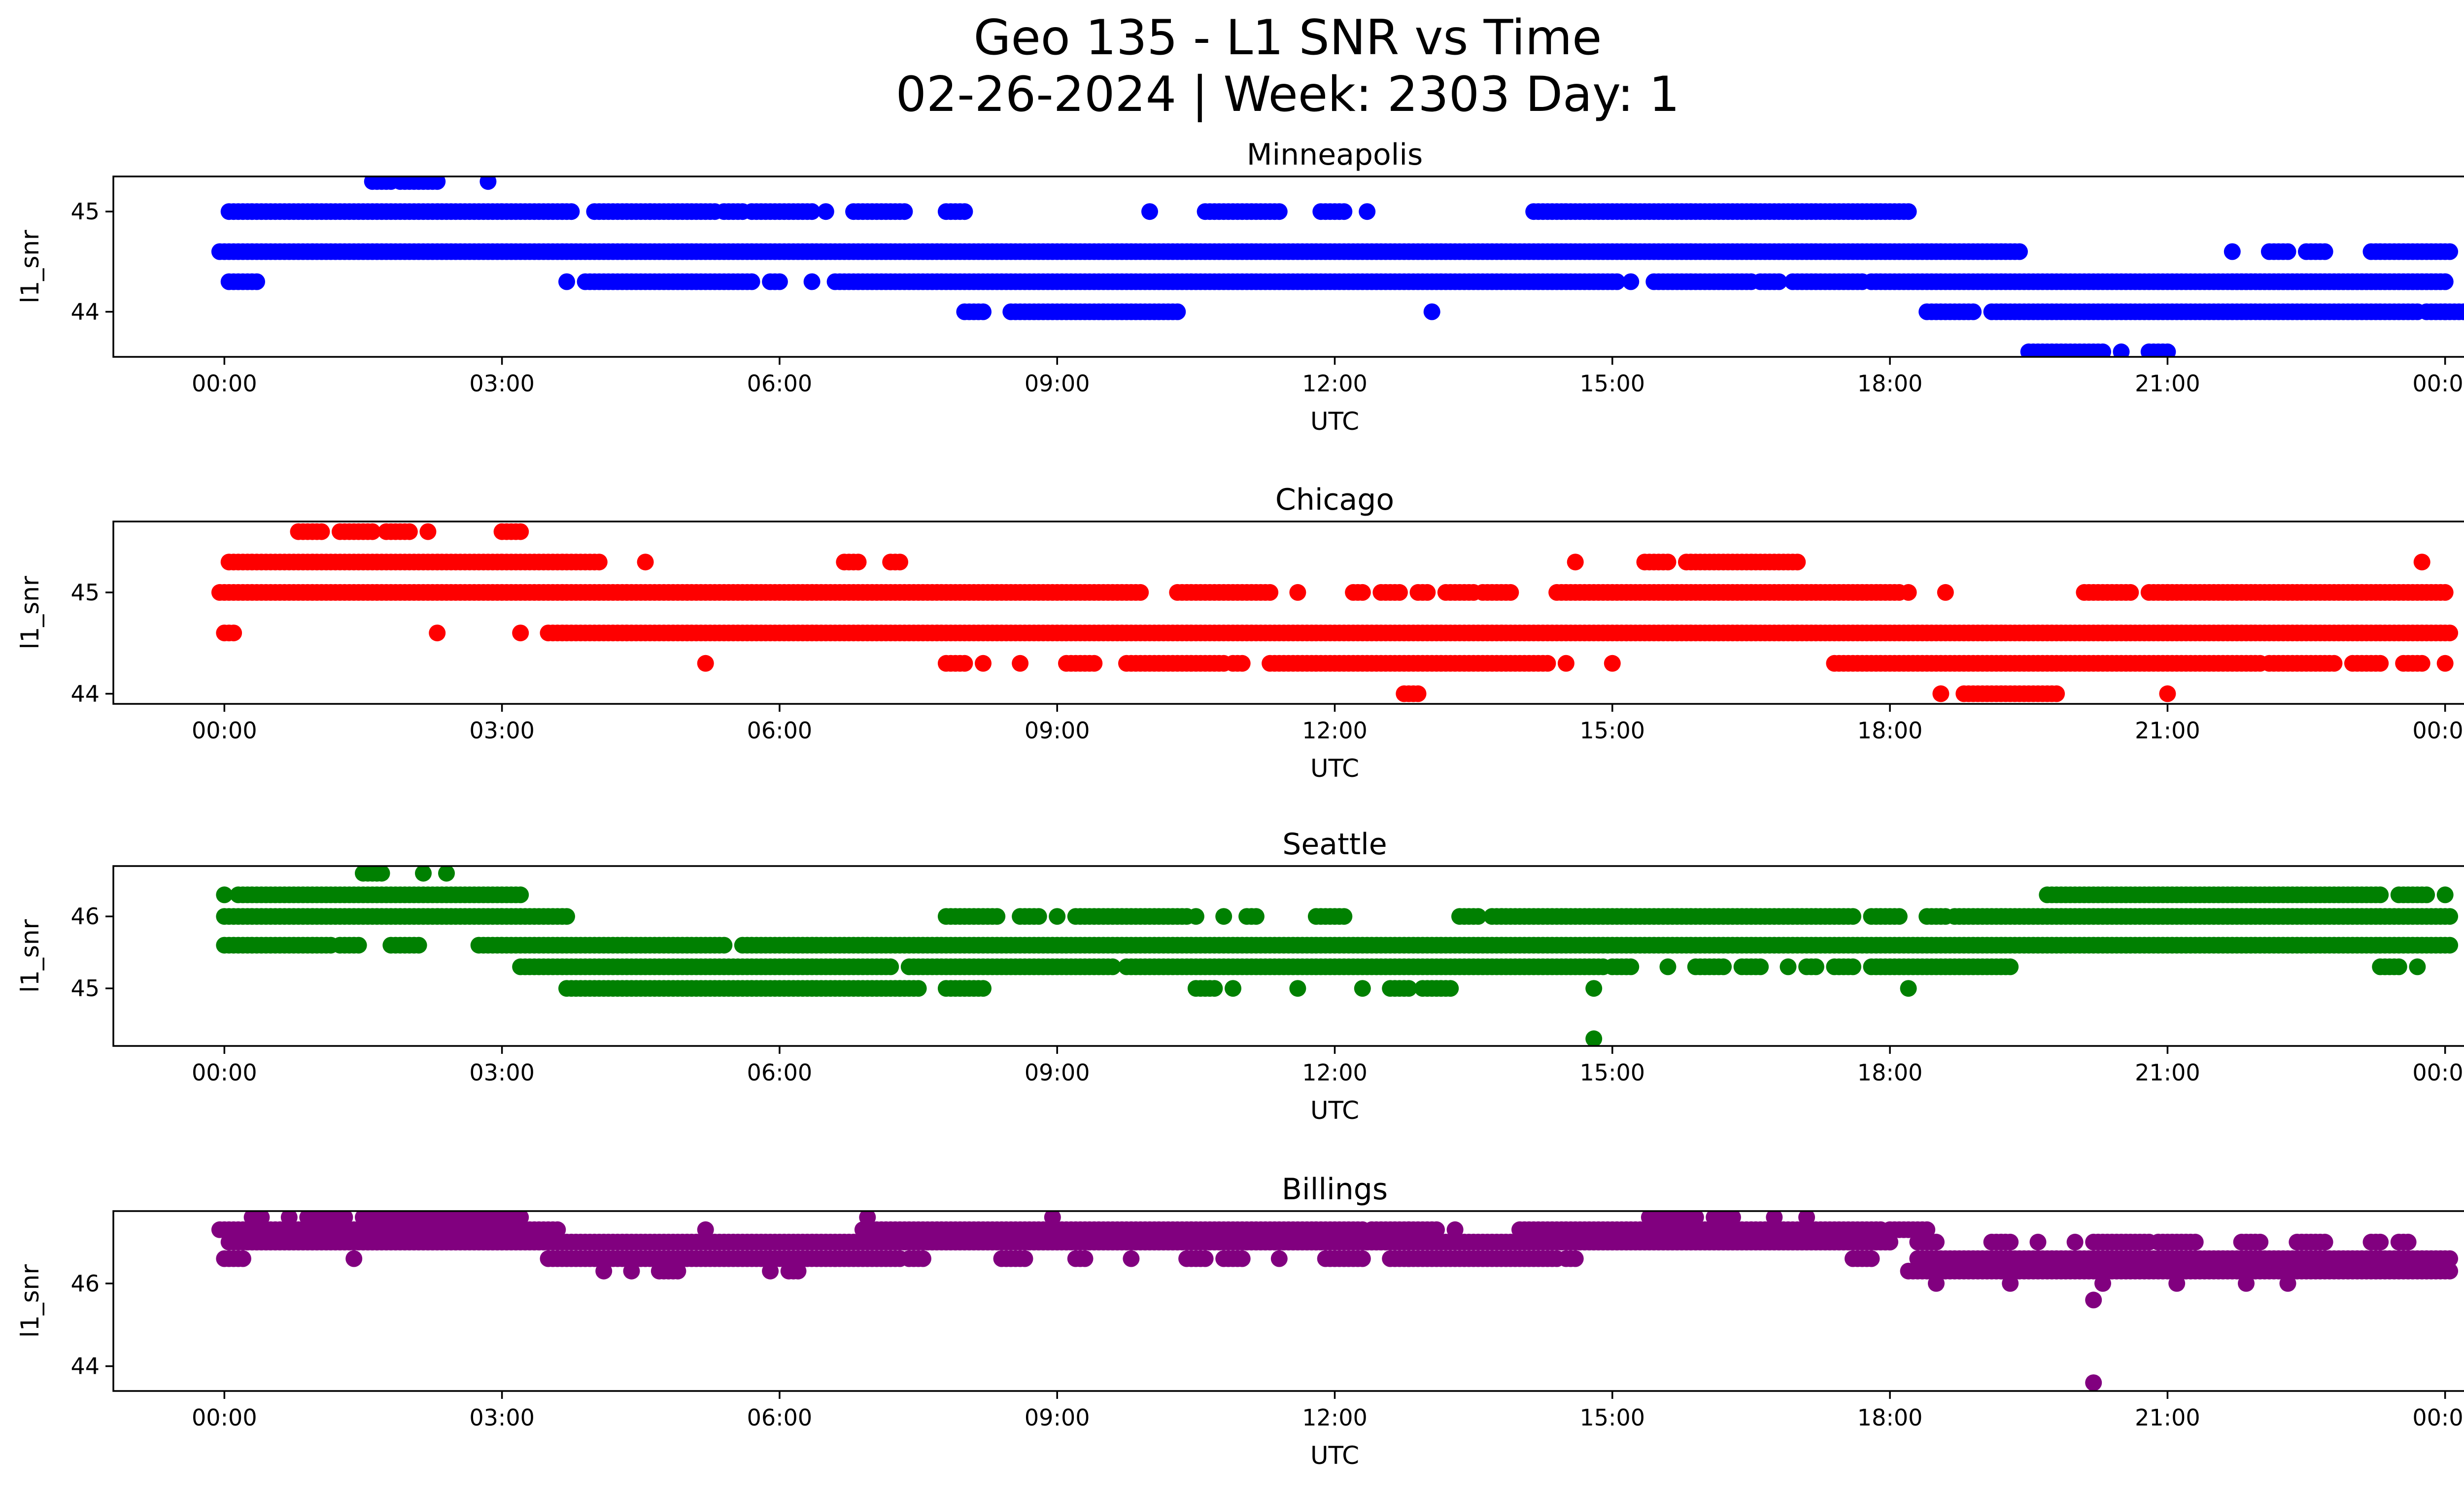  Describe the element at coordinates (30, 266) in the screenshot. I see `y-axis-label: l1_snr` at that location.